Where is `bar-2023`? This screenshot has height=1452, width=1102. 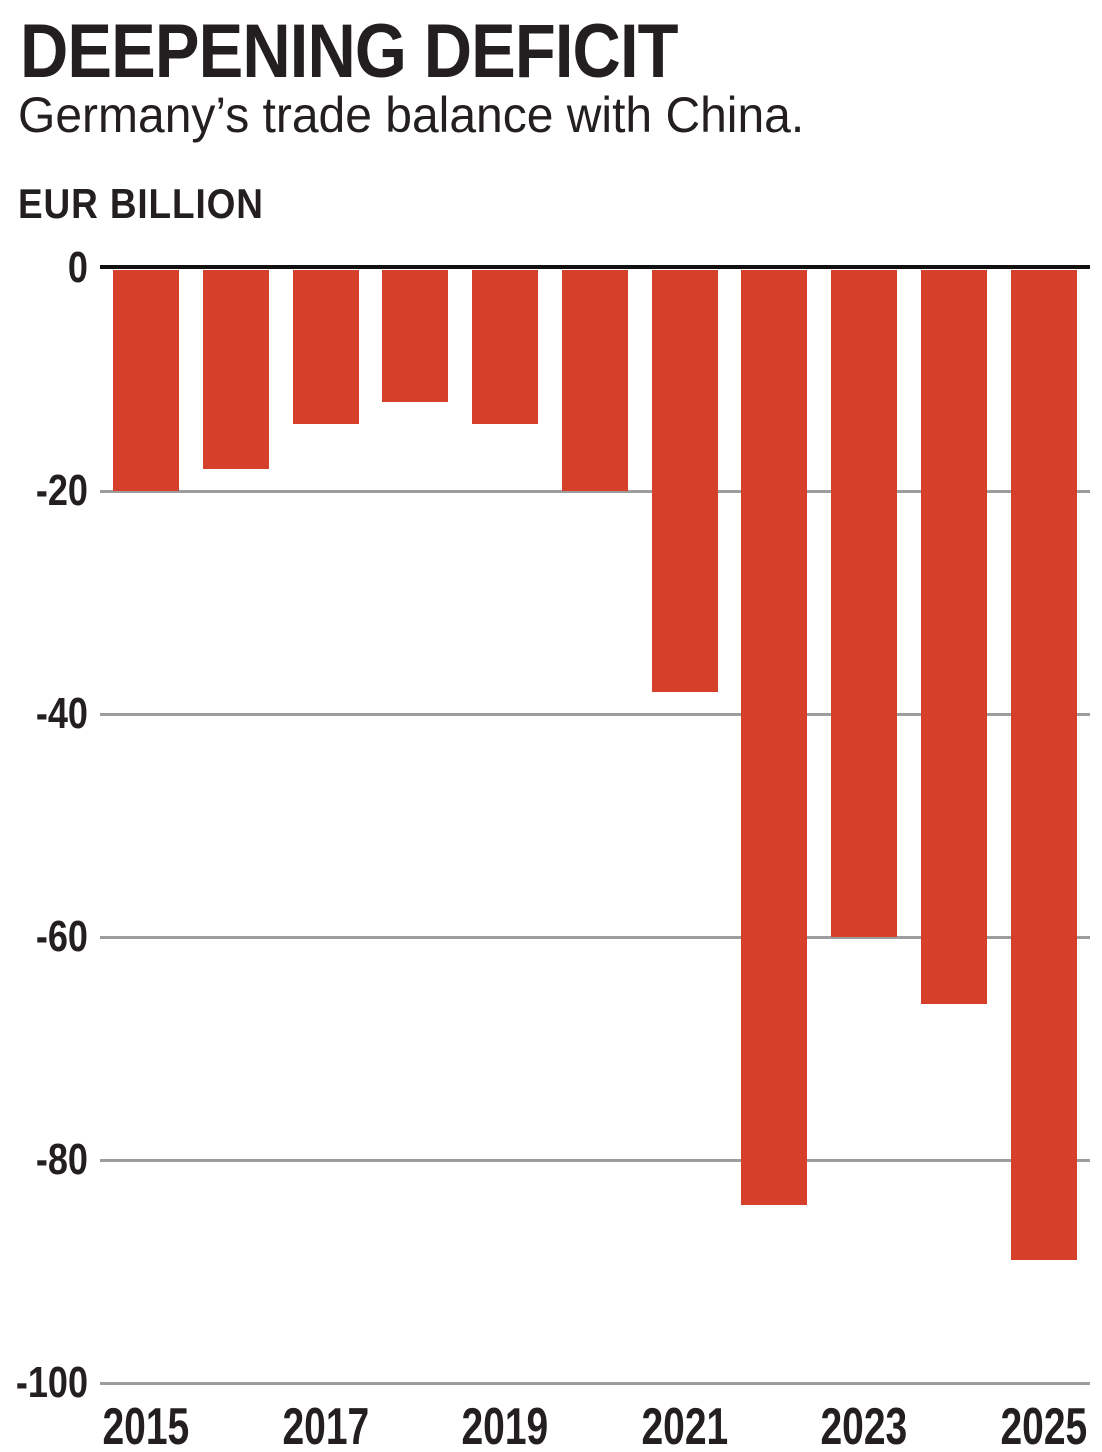 bar-2023 is located at coordinates (864, 603).